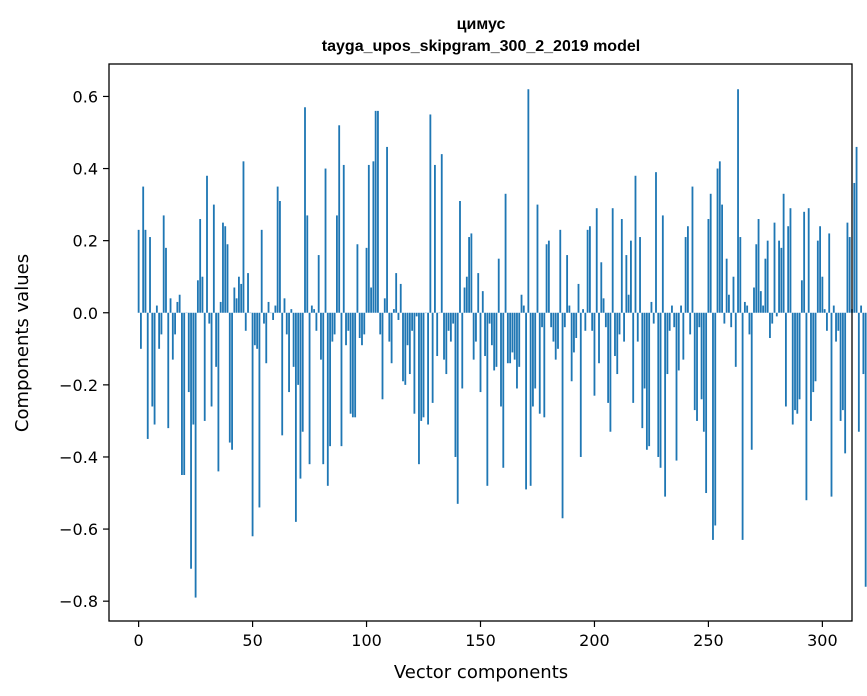  Describe the element at coordinates (78, 457) in the screenshot. I see `y-tick-label: −0.4` at that location.